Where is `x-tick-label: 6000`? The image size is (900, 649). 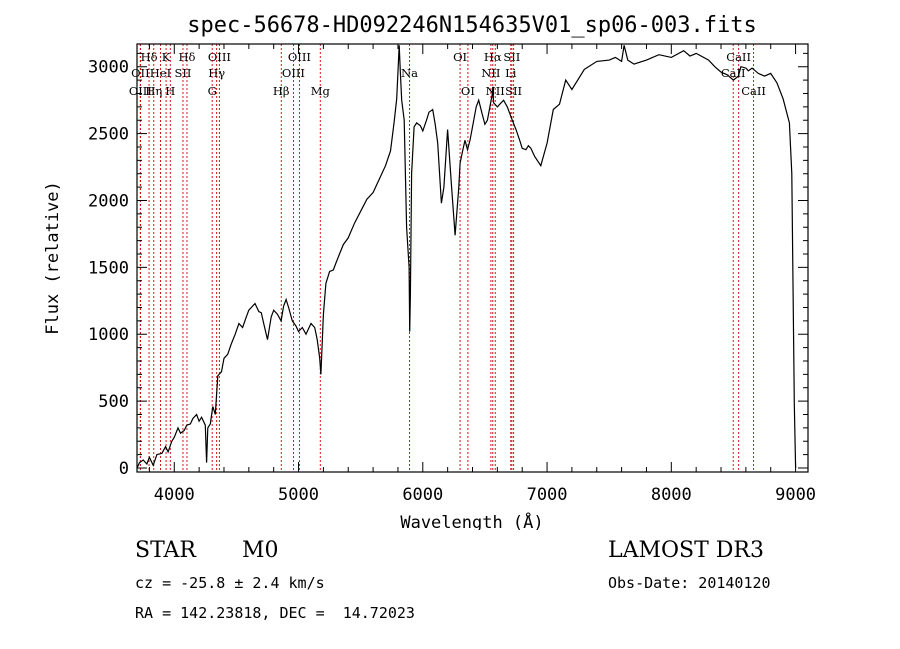 x-tick-label: 6000 is located at coordinates (422, 495).